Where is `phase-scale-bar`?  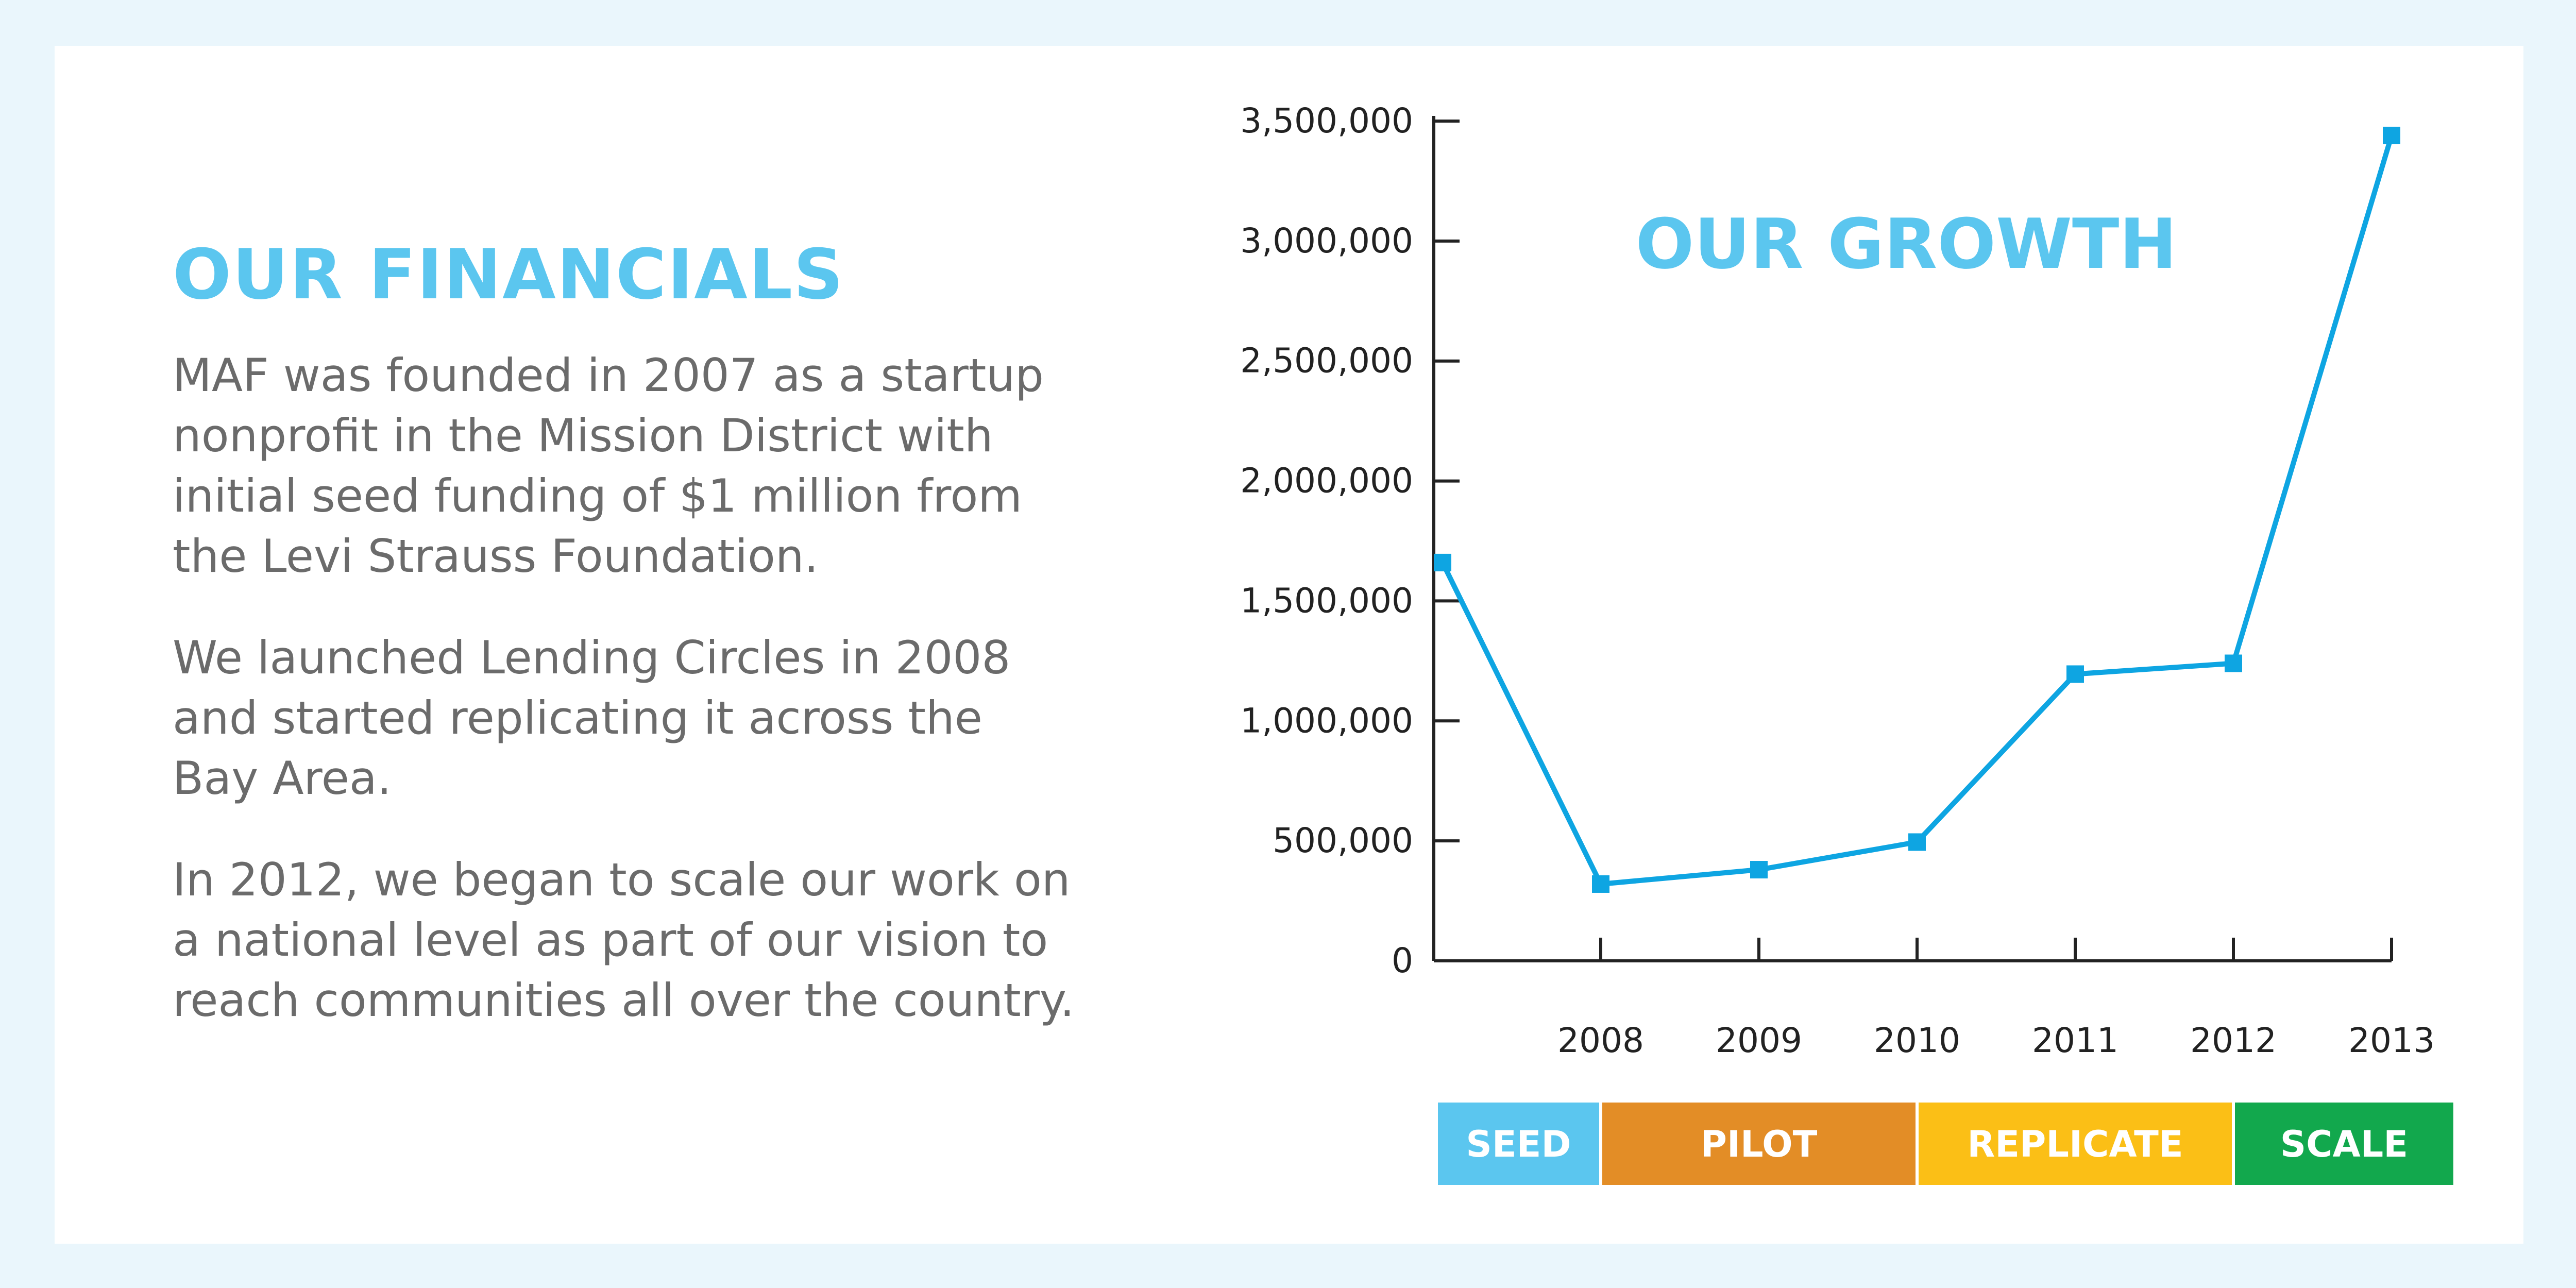 phase-scale-bar is located at coordinates (2344, 1144).